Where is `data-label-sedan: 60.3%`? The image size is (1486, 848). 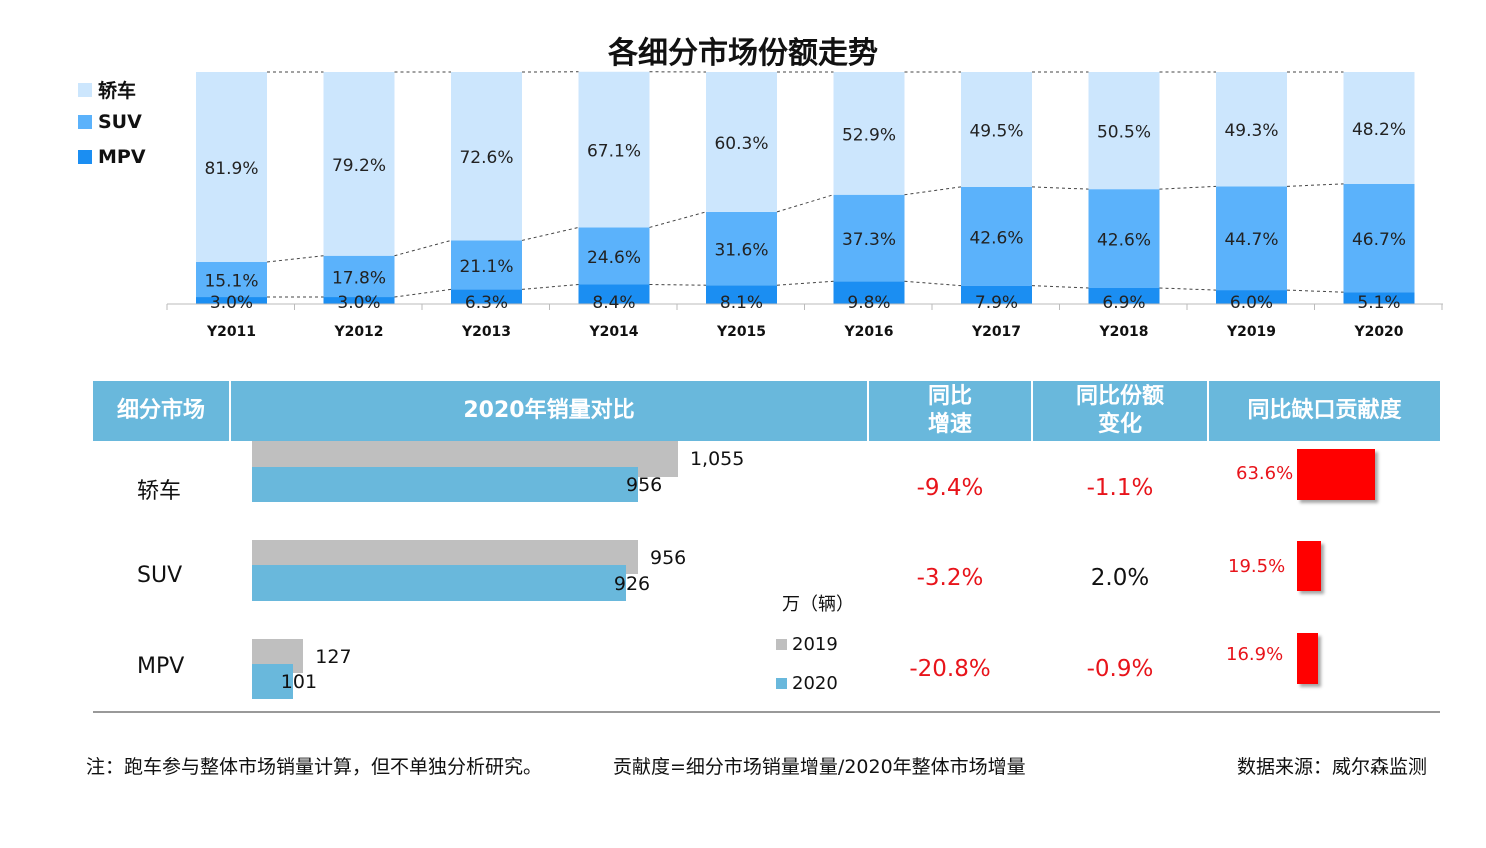
data-label-sedan: 60.3% is located at coordinates (741, 144).